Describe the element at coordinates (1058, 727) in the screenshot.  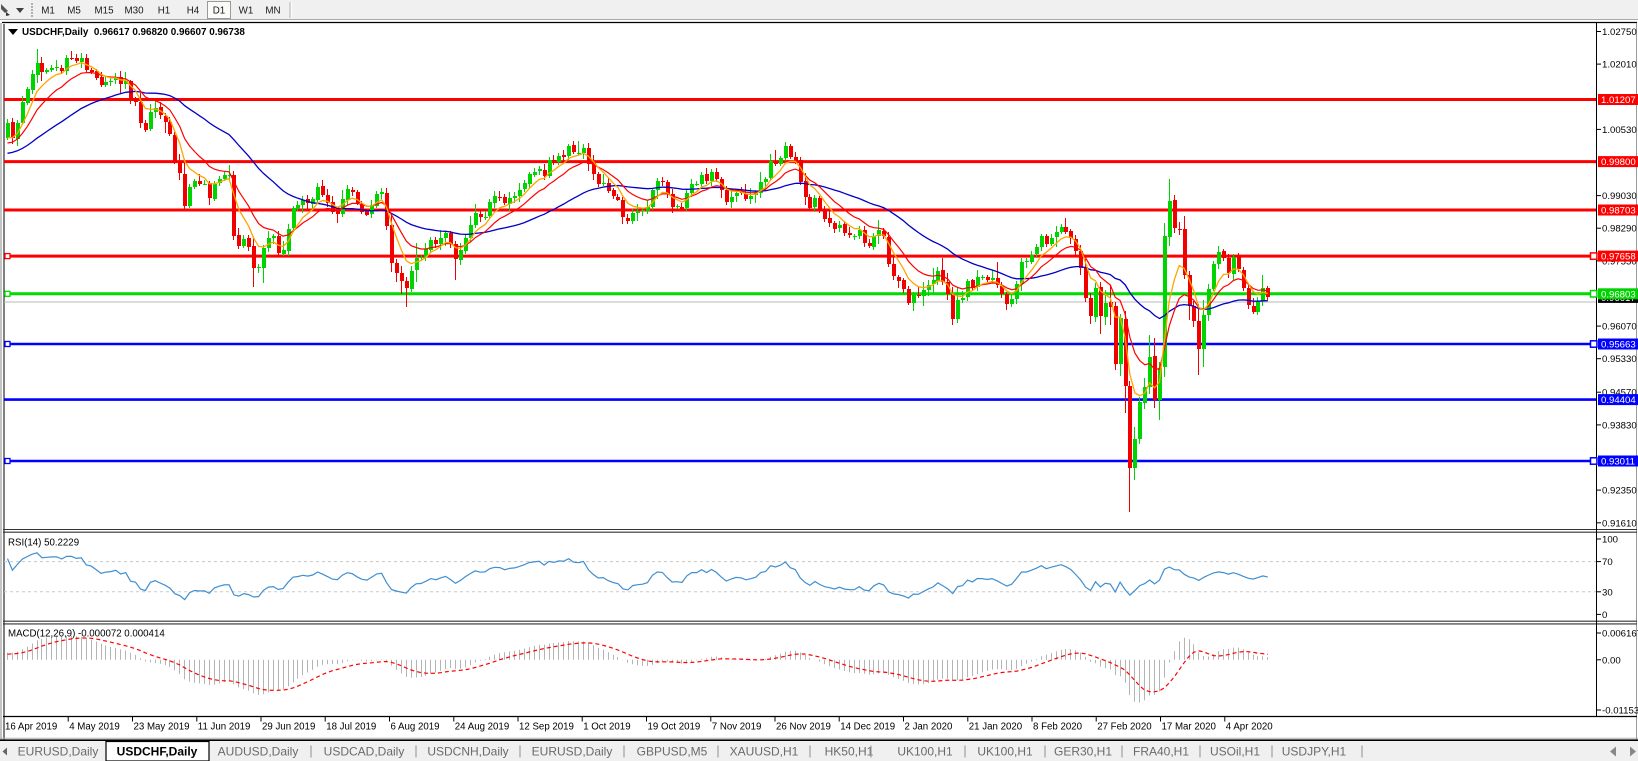
I see `svg-text: 8 Feb 2020` at that location.